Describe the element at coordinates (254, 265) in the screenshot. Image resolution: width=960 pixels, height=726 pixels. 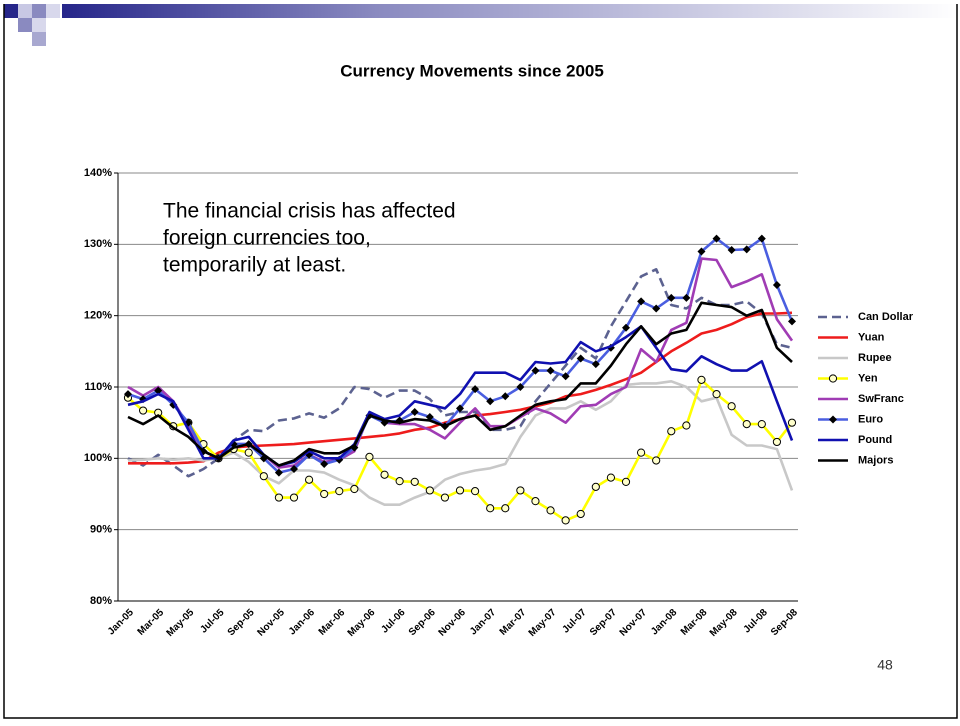
I see `annotation: temporarily at least.` at that location.